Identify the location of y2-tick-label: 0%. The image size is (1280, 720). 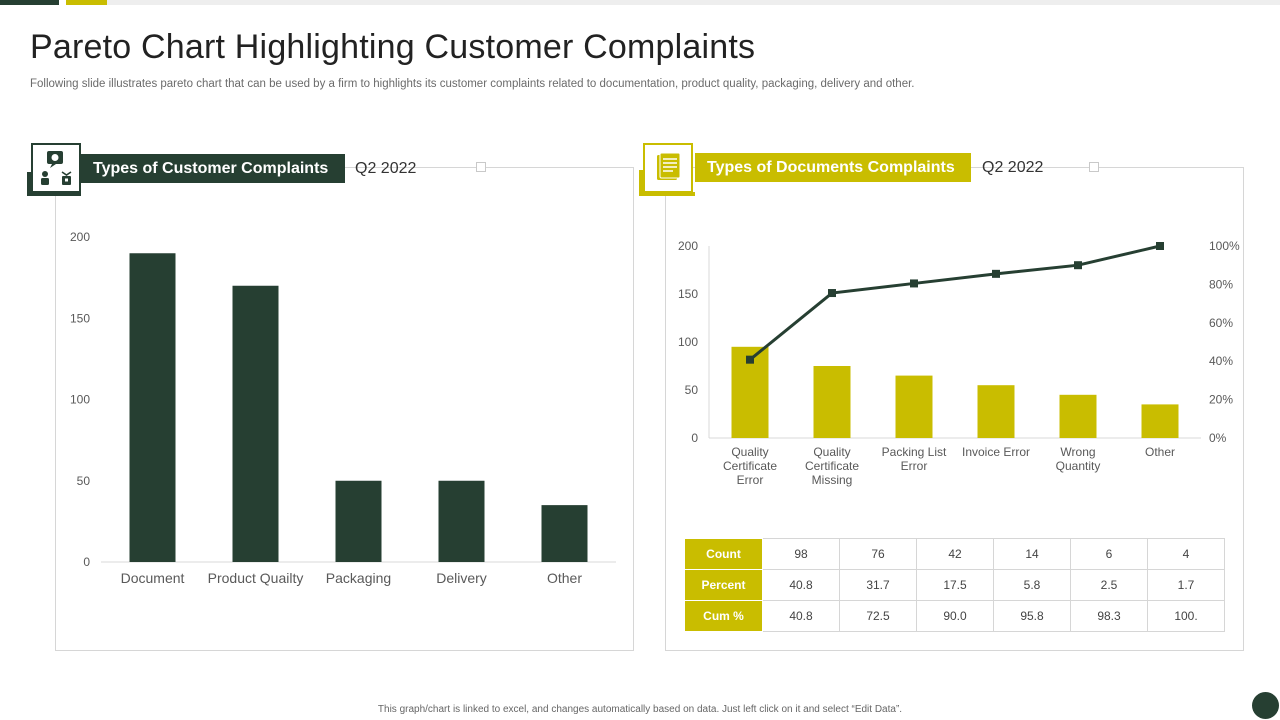
(1218, 438).